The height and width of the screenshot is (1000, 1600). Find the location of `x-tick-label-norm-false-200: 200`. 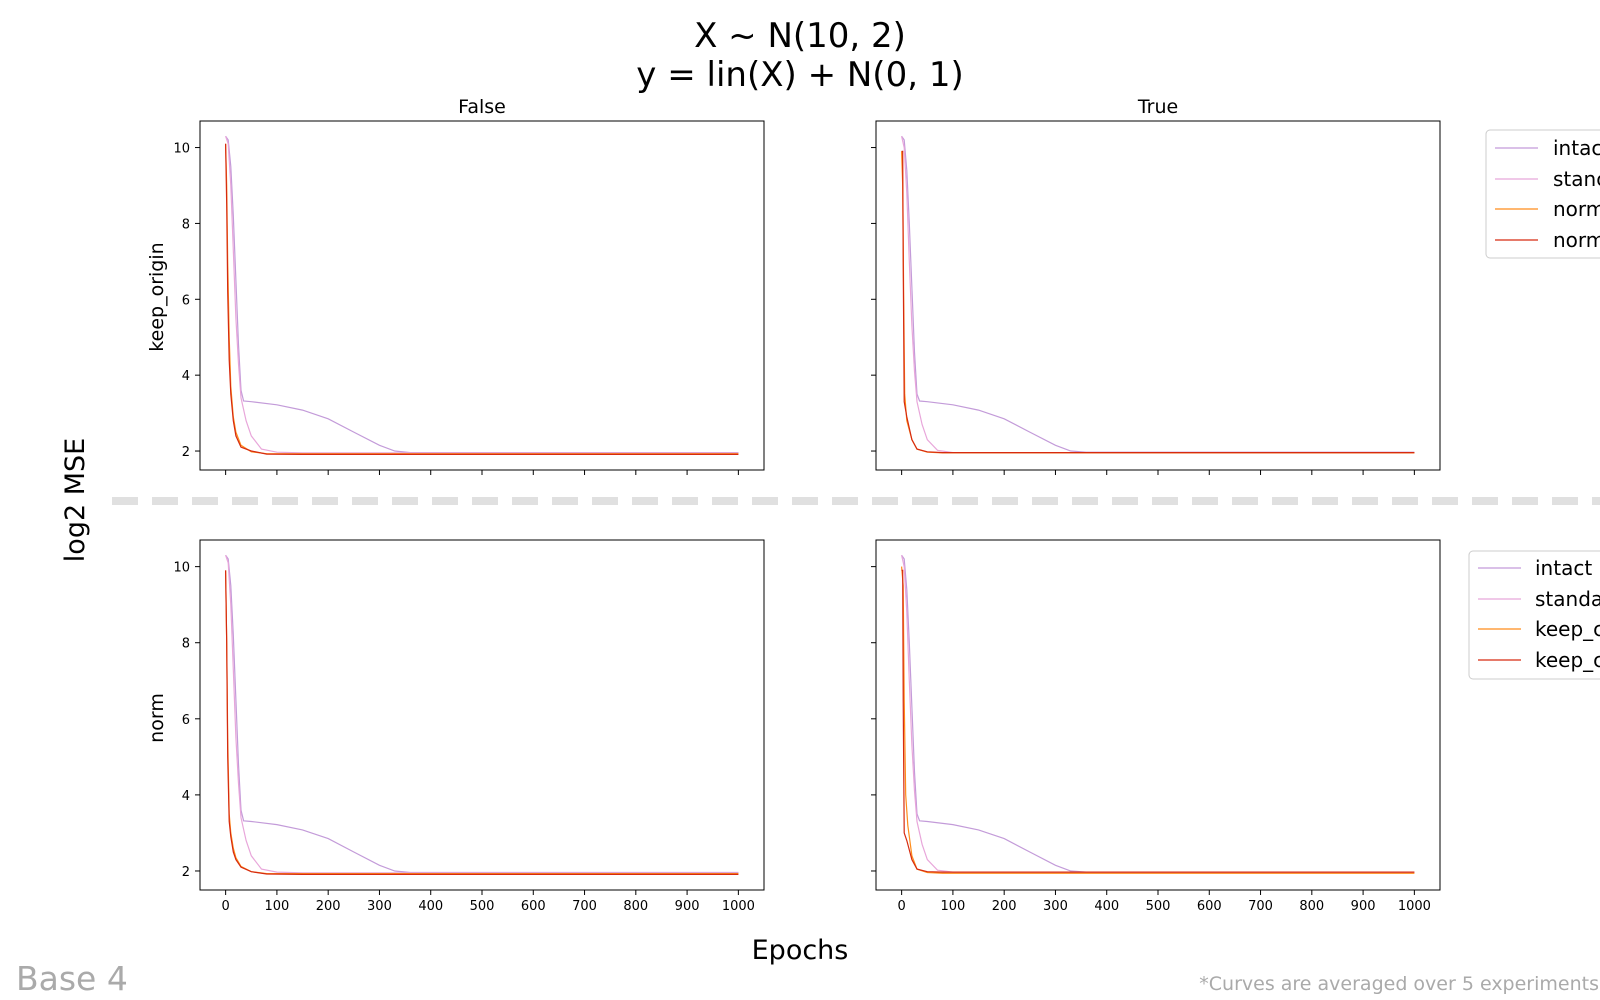

x-tick-label-norm-false-200: 200 is located at coordinates (328, 906).